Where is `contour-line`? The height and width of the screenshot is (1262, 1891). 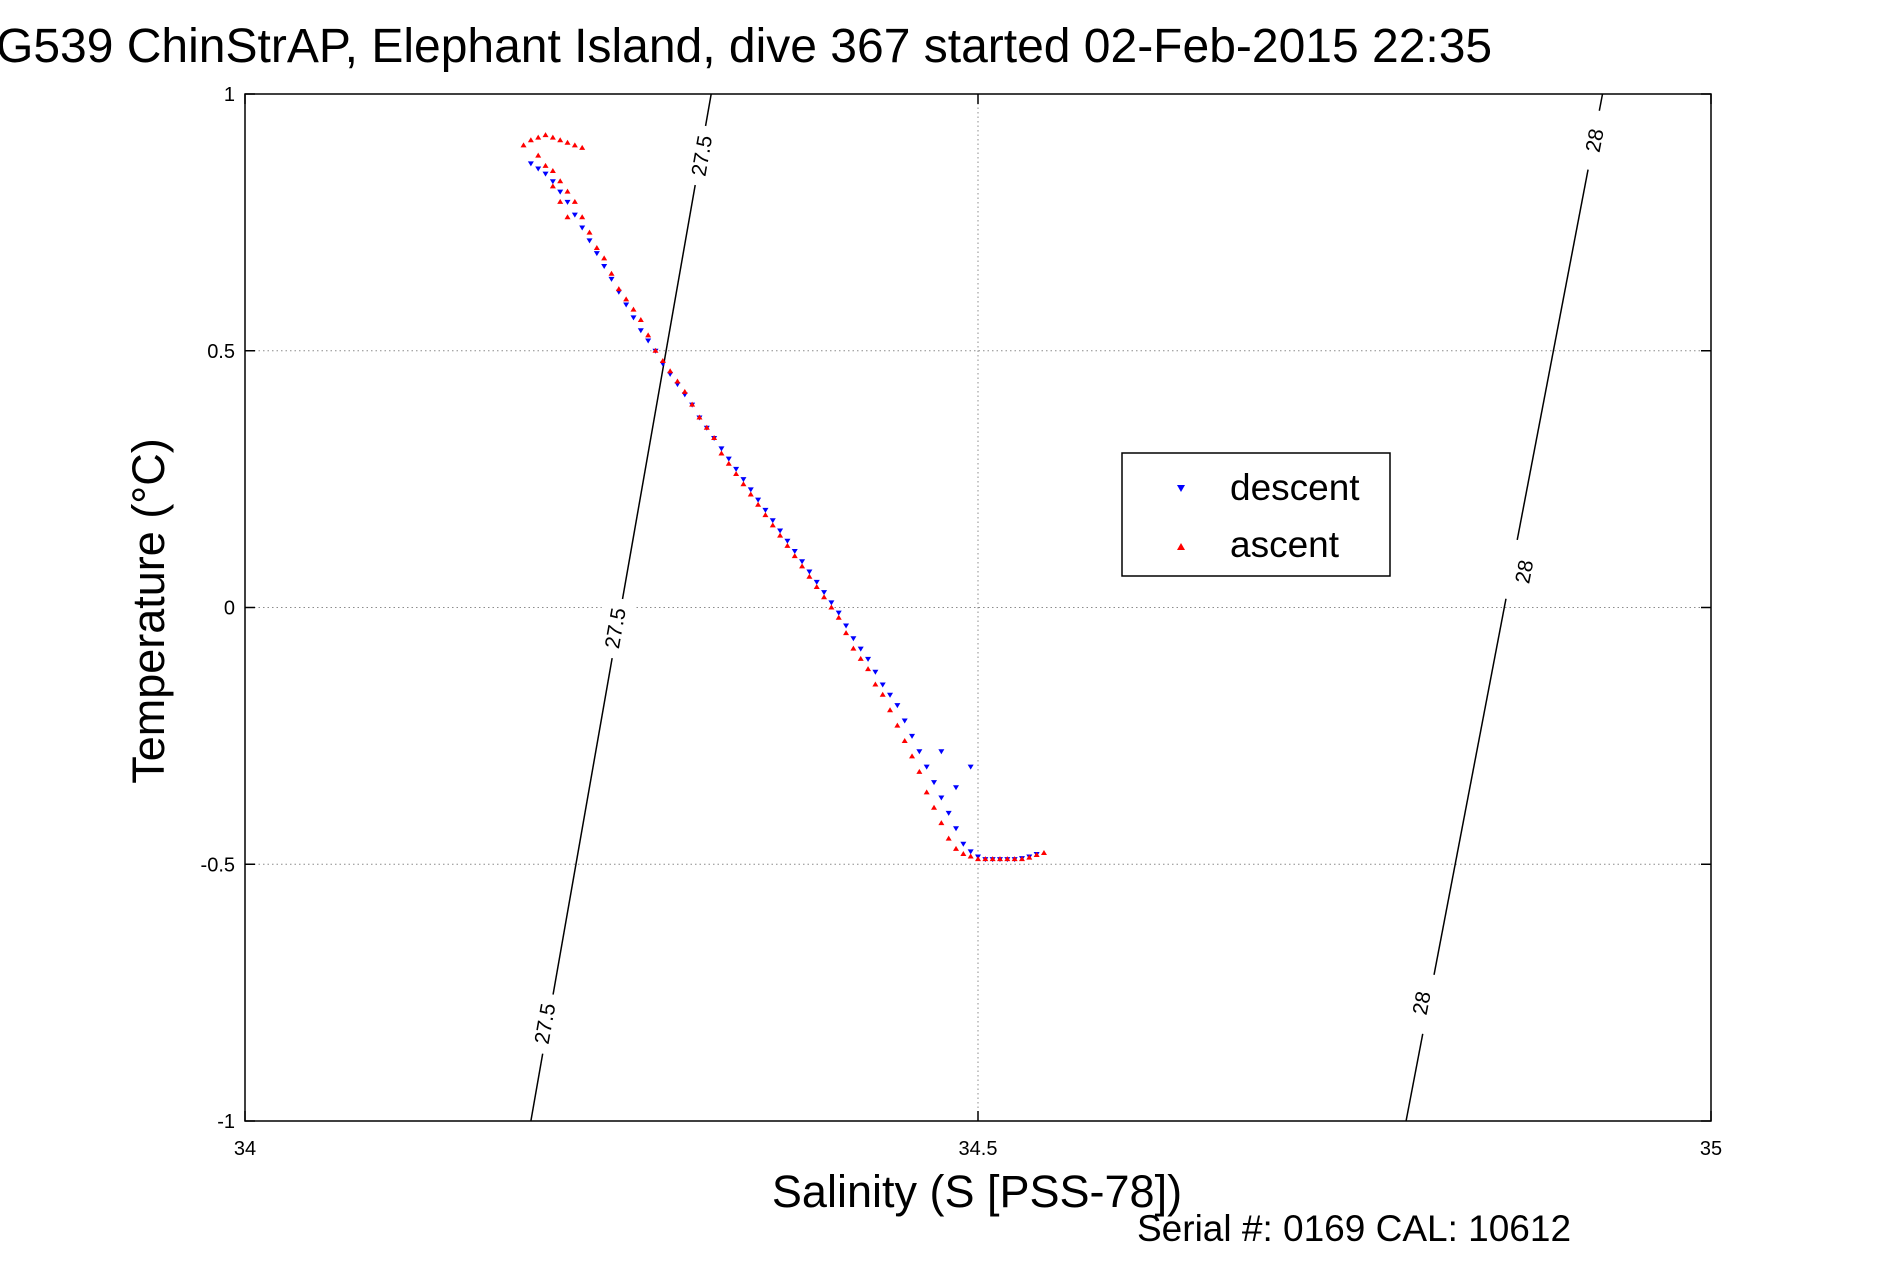 contour-line is located at coordinates (1504, 607).